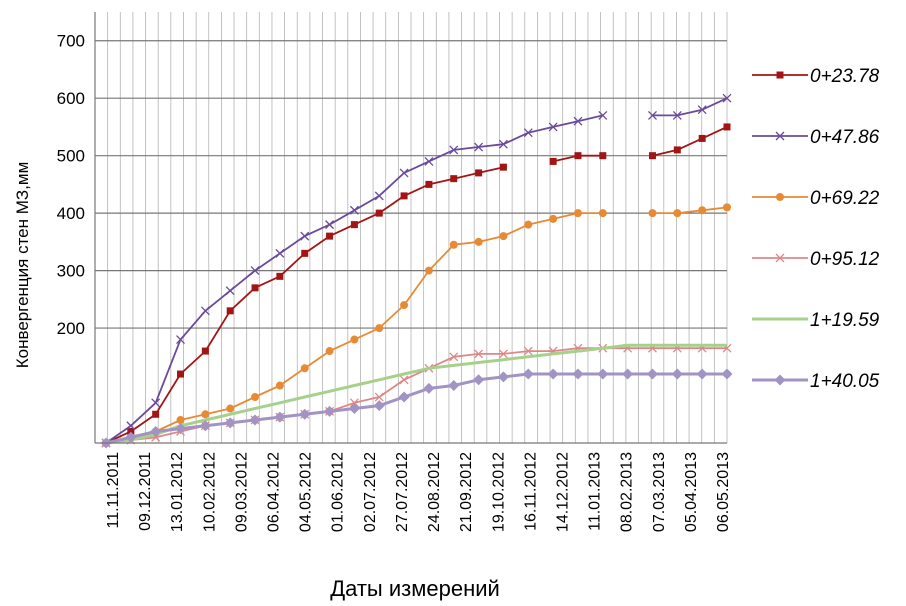 The height and width of the screenshot is (606, 906). Describe the element at coordinates (71, 41) in the screenshot. I see `y-tick-label: 700` at that location.